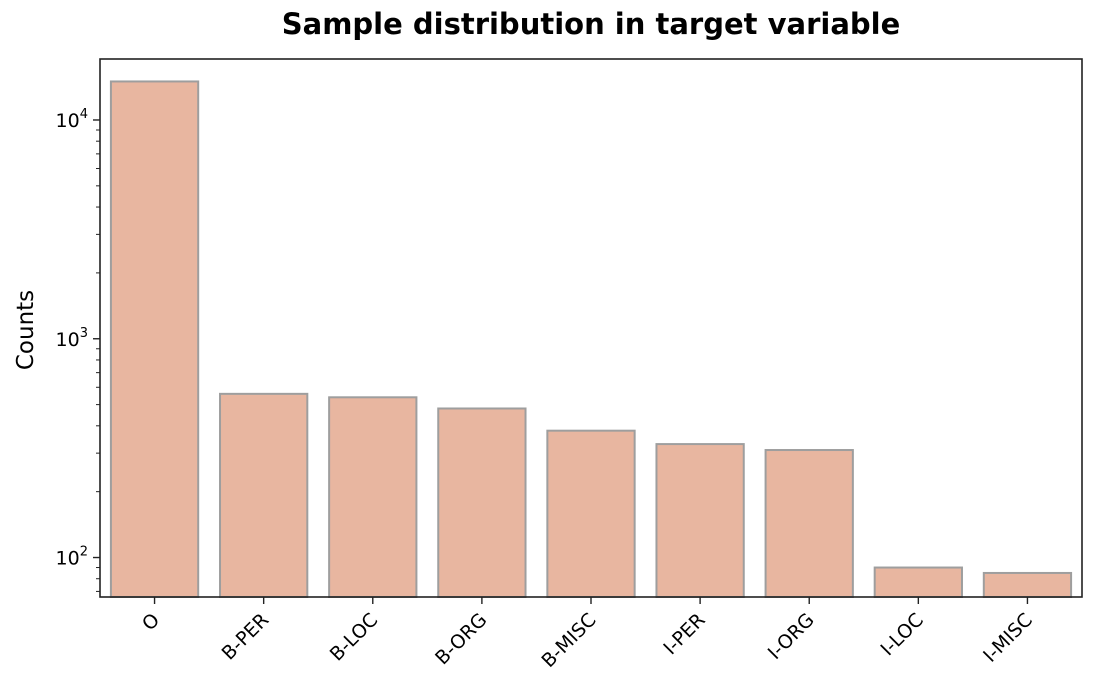 Image resolution: width=1100 pixels, height=684 pixels. Describe the element at coordinates (591, 513) in the screenshot. I see `bar-b-misc` at that location.